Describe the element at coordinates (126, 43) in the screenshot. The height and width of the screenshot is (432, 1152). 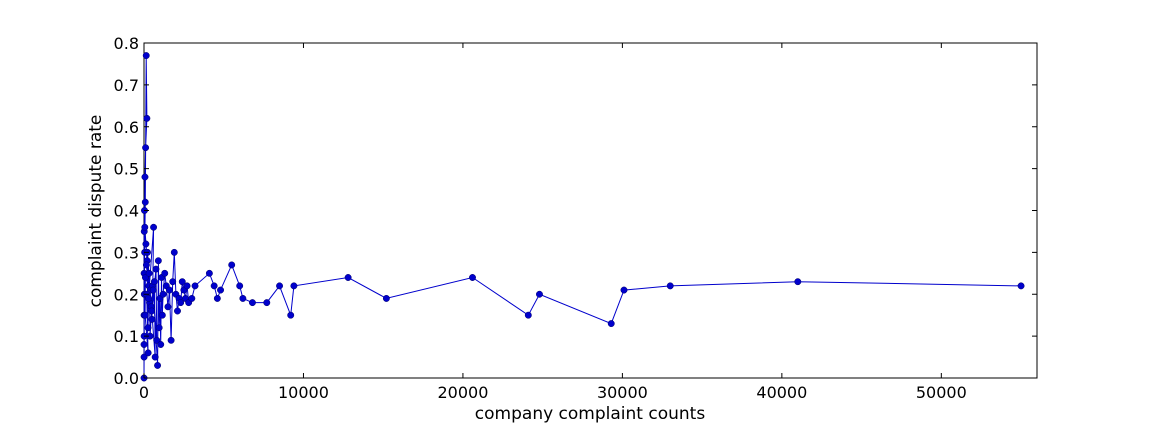
I see `y-tick-label: 0.8` at that location.